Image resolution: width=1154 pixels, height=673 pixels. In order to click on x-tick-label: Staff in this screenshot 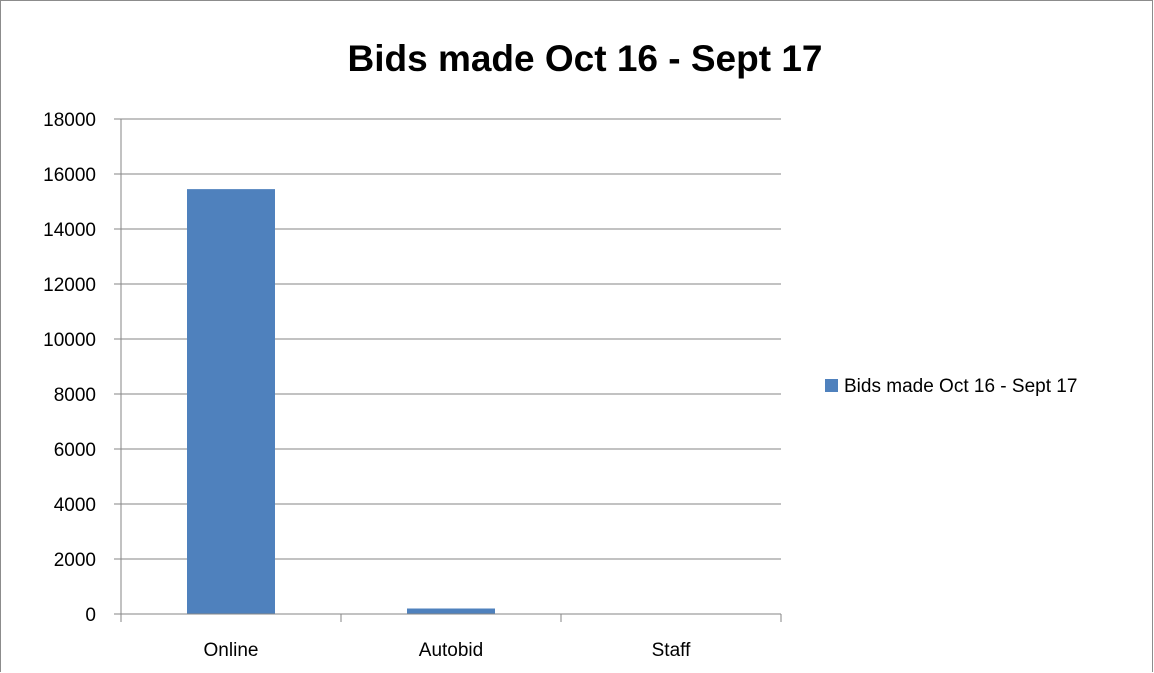, I will do `click(671, 650)`.